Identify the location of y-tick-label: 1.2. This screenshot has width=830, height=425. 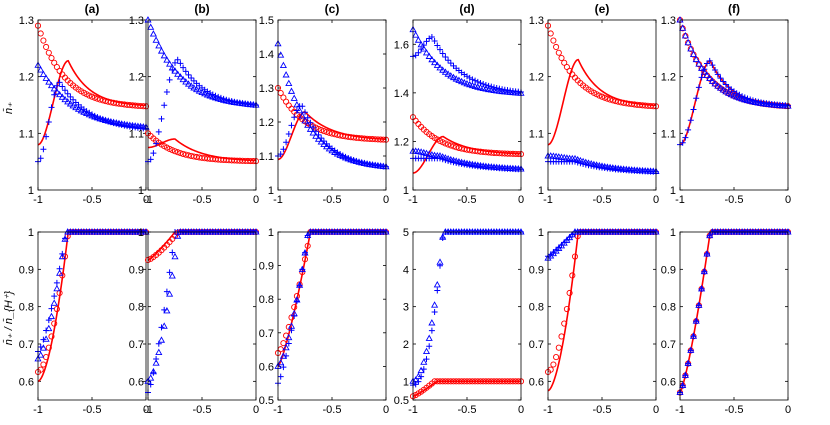
(266, 123).